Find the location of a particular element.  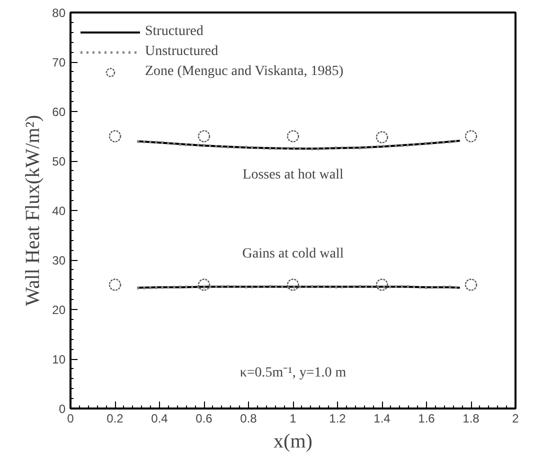

y-tick-label: 70 is located at coordinates (59, 63).